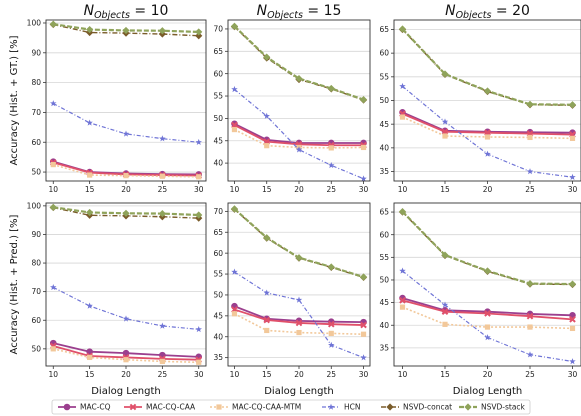 The width and height of the screenshot is (581, 416). Describe the element at coordinates (488, 391) in the screenshot. I see `x-axis-label: Dialog Length` at that location.